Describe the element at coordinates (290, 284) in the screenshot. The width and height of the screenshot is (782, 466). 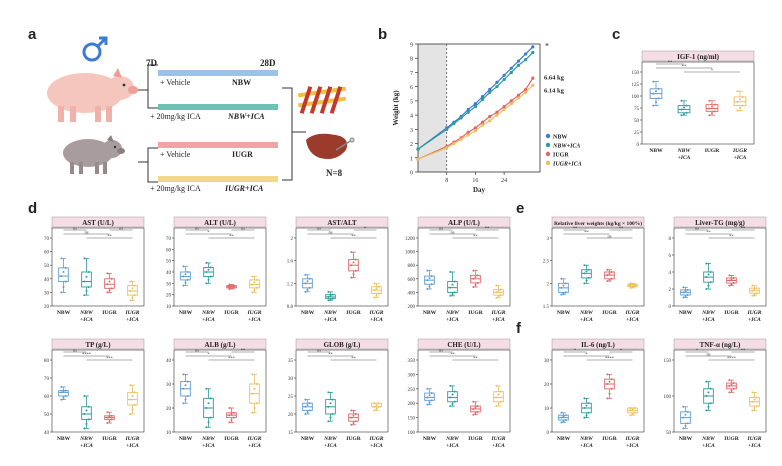
I see `y-tick-label: 1.2` at that location.